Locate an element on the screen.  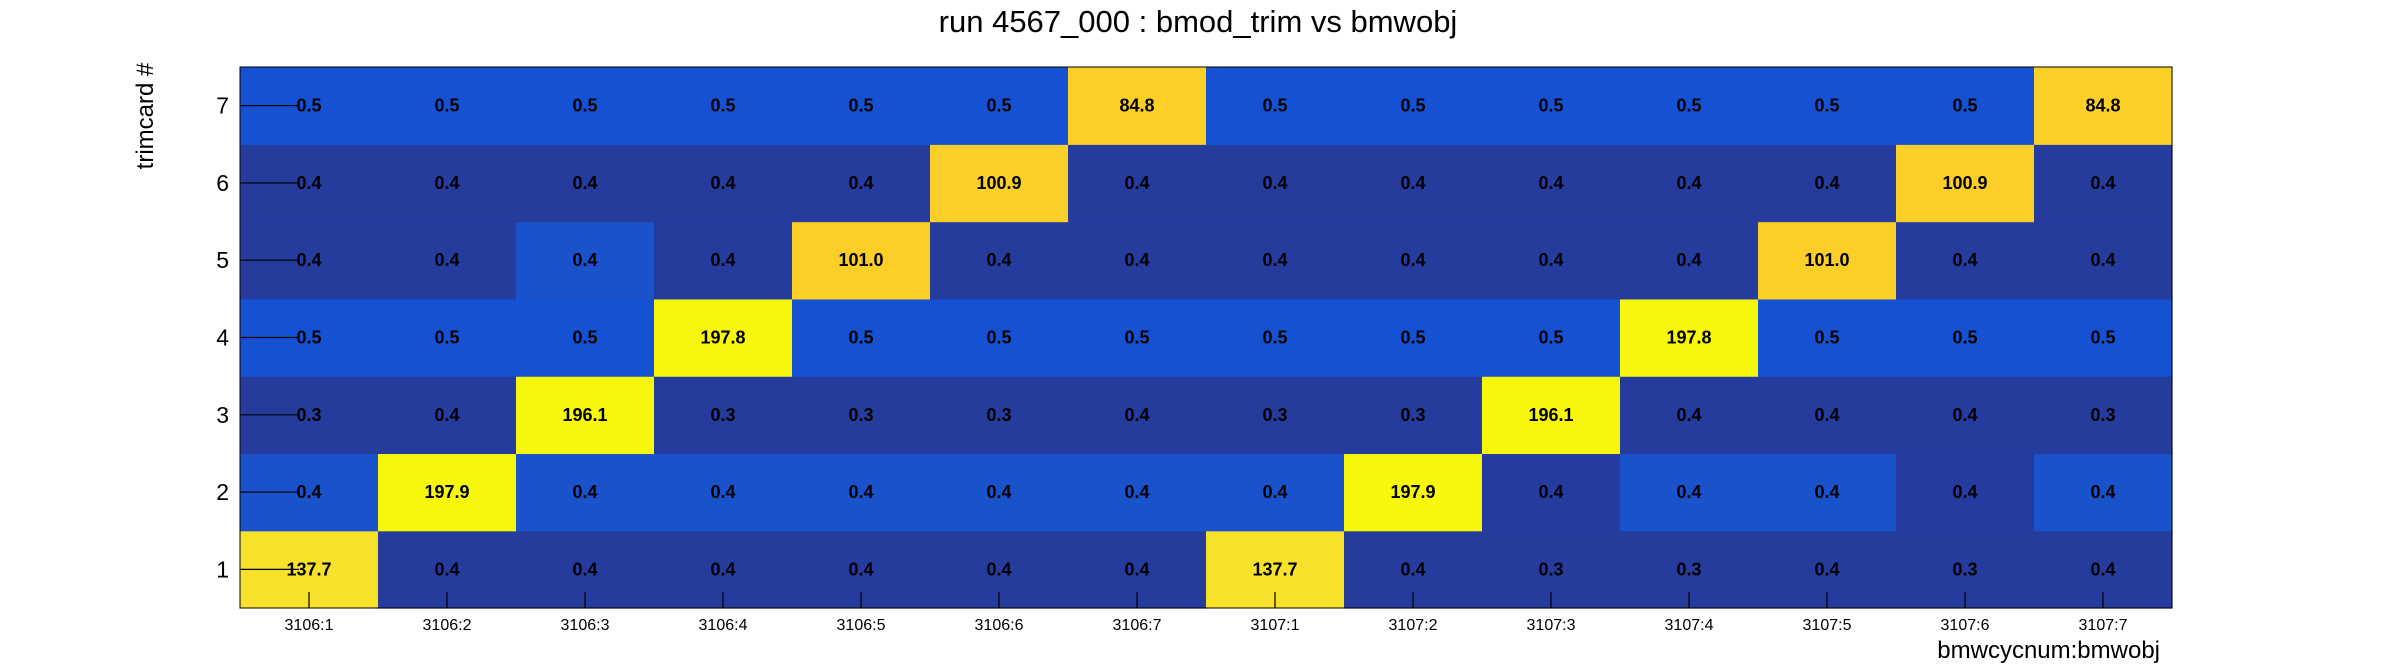
x-tick-label: 3106:4 is located at coordinates (723, 625).